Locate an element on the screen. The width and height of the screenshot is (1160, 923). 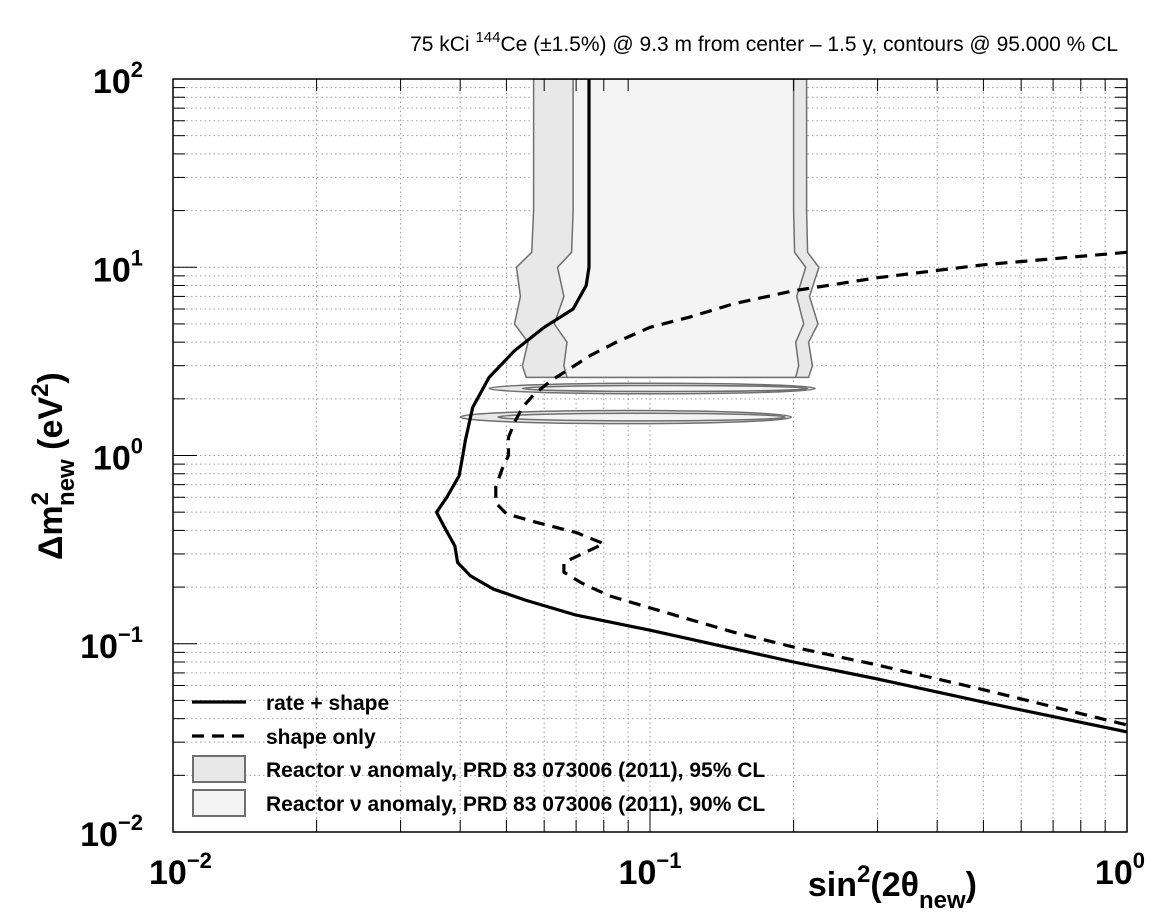
y-tick-label: 10⁻¹ is located at coordinates (111, 644).